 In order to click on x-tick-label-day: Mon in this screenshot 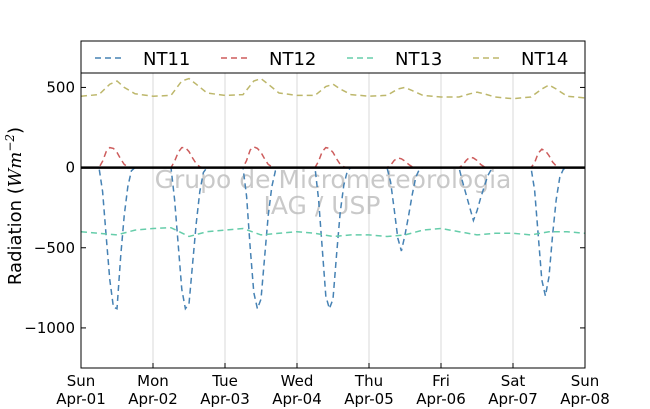, I will do `click(153, 381)`.